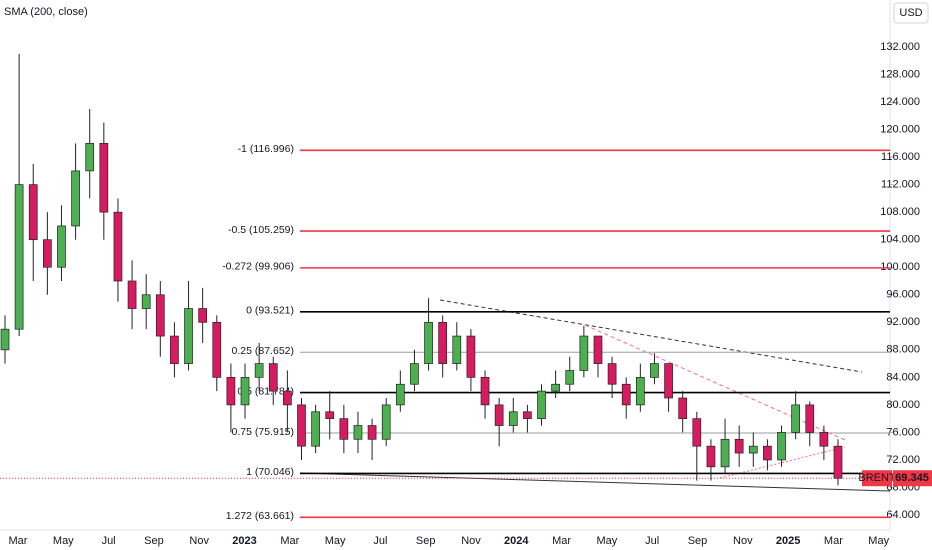 The width and height of the screenshot is (932, 550). Describe the element at coordinates (263, 351) in the screenshot. I see `fib-label: 0.25 (87.652)` at that location.